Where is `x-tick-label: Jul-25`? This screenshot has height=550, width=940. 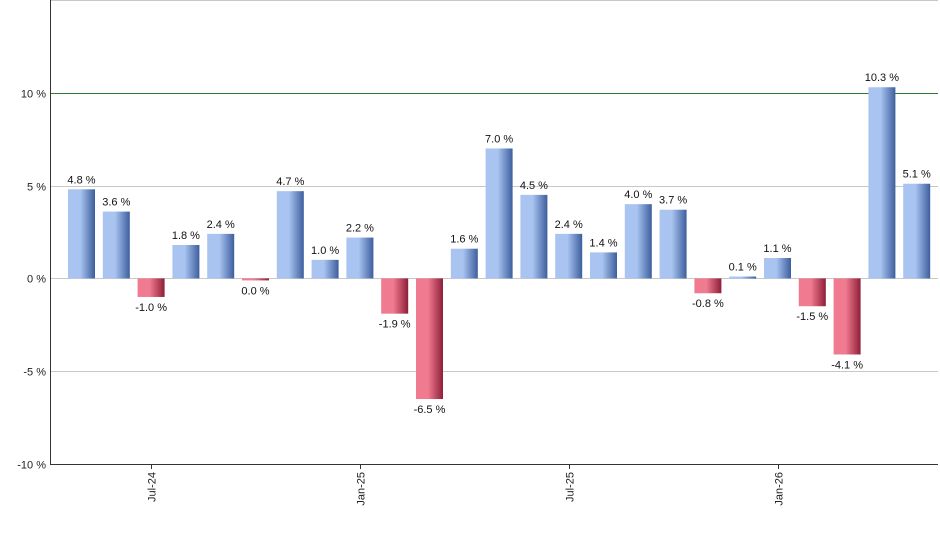 x-tick-label: Jul-25 is located at coordinates (571, 487).